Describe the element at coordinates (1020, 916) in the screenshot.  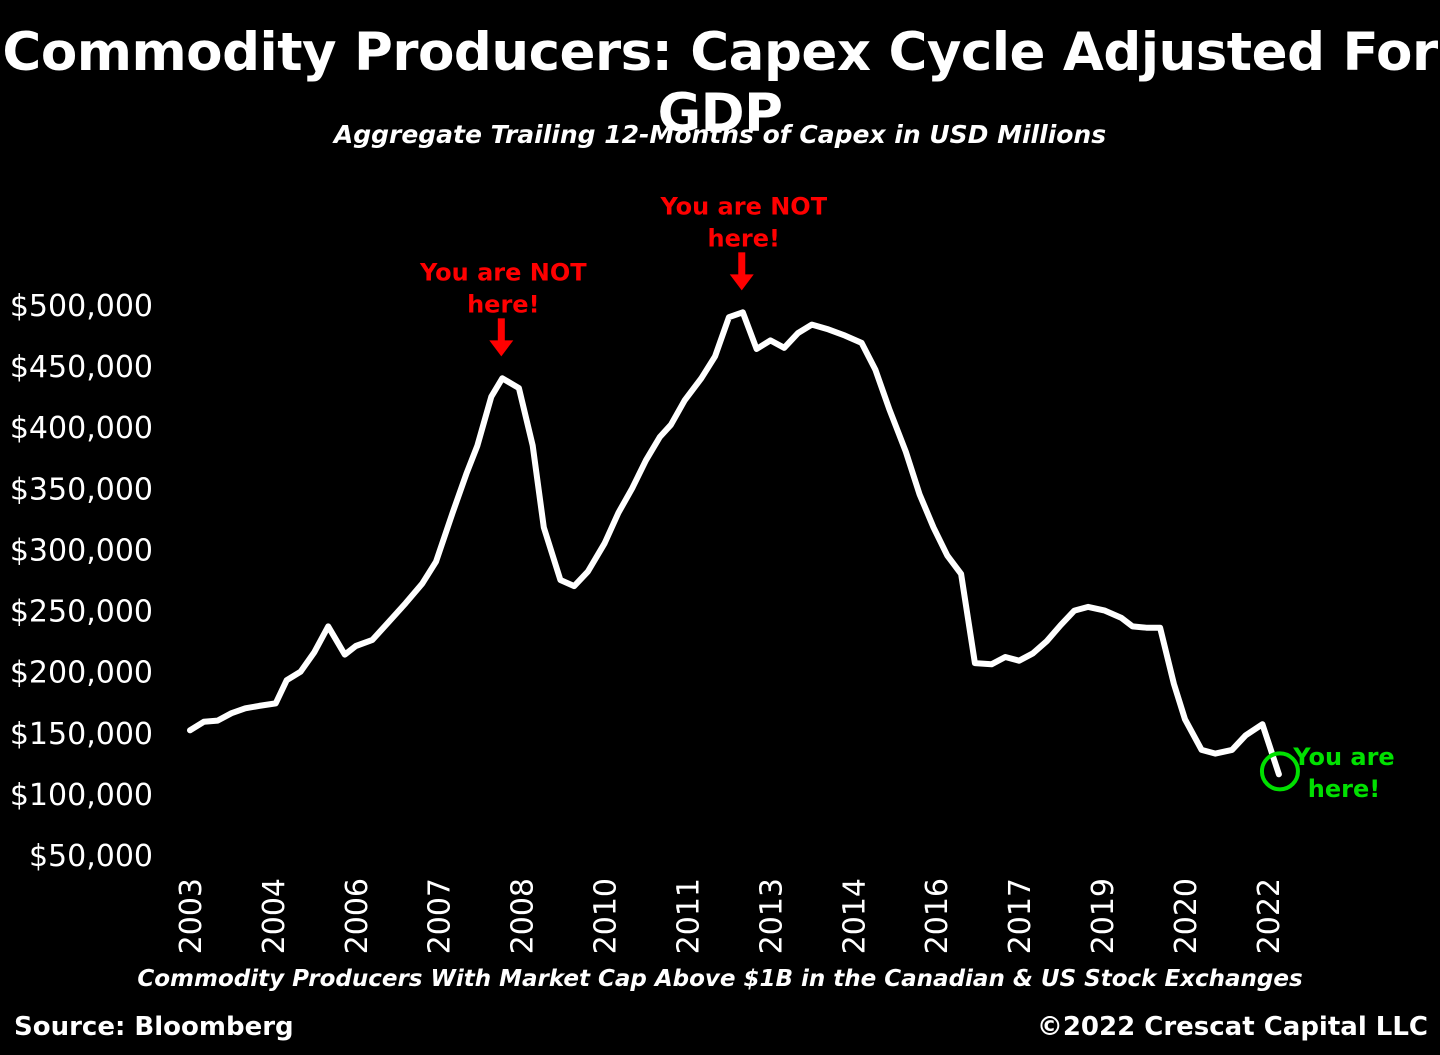
I see `x-tick-label: 2017` at that location.